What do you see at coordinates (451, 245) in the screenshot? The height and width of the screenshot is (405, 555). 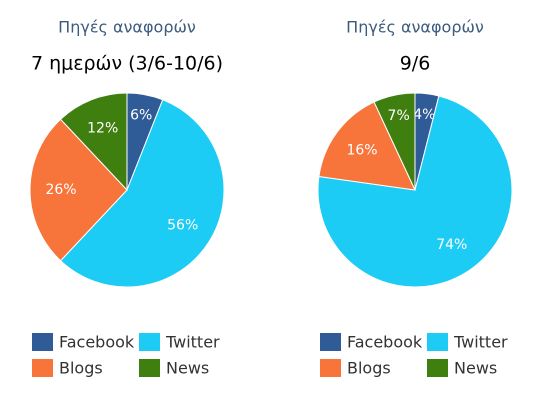 I see `data-label: 74%` at bounding box center [451, 245].